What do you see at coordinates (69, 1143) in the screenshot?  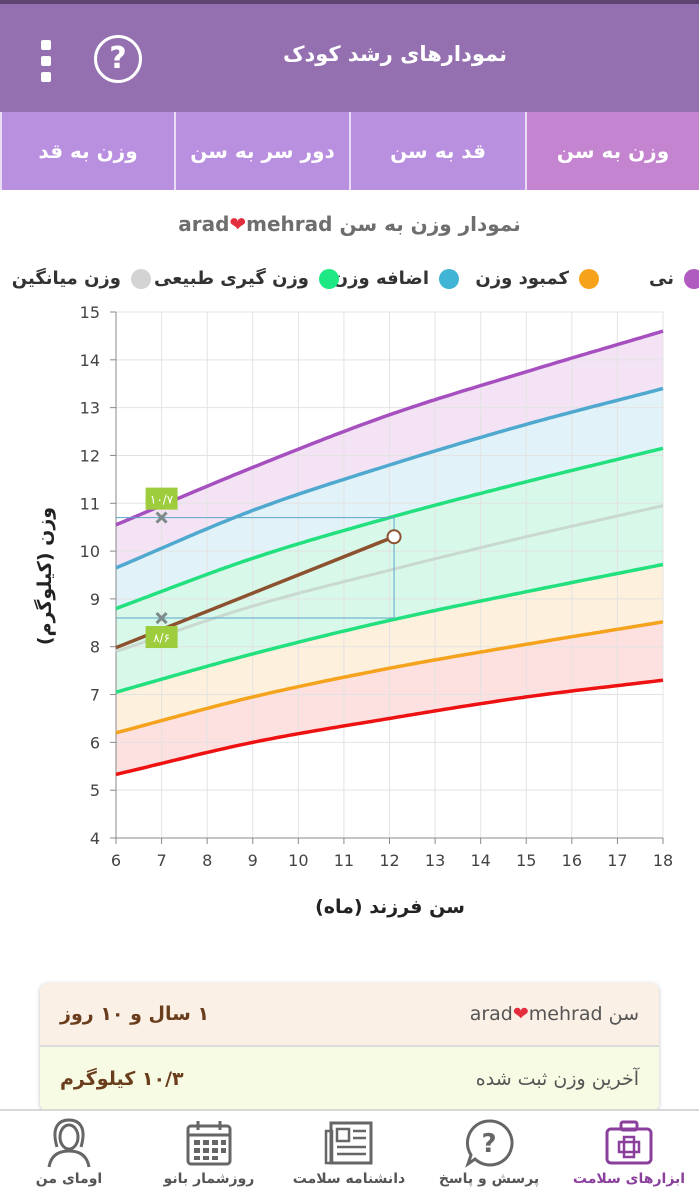 I see `woman-avatar-icon` at bounding box center [69, 1143].